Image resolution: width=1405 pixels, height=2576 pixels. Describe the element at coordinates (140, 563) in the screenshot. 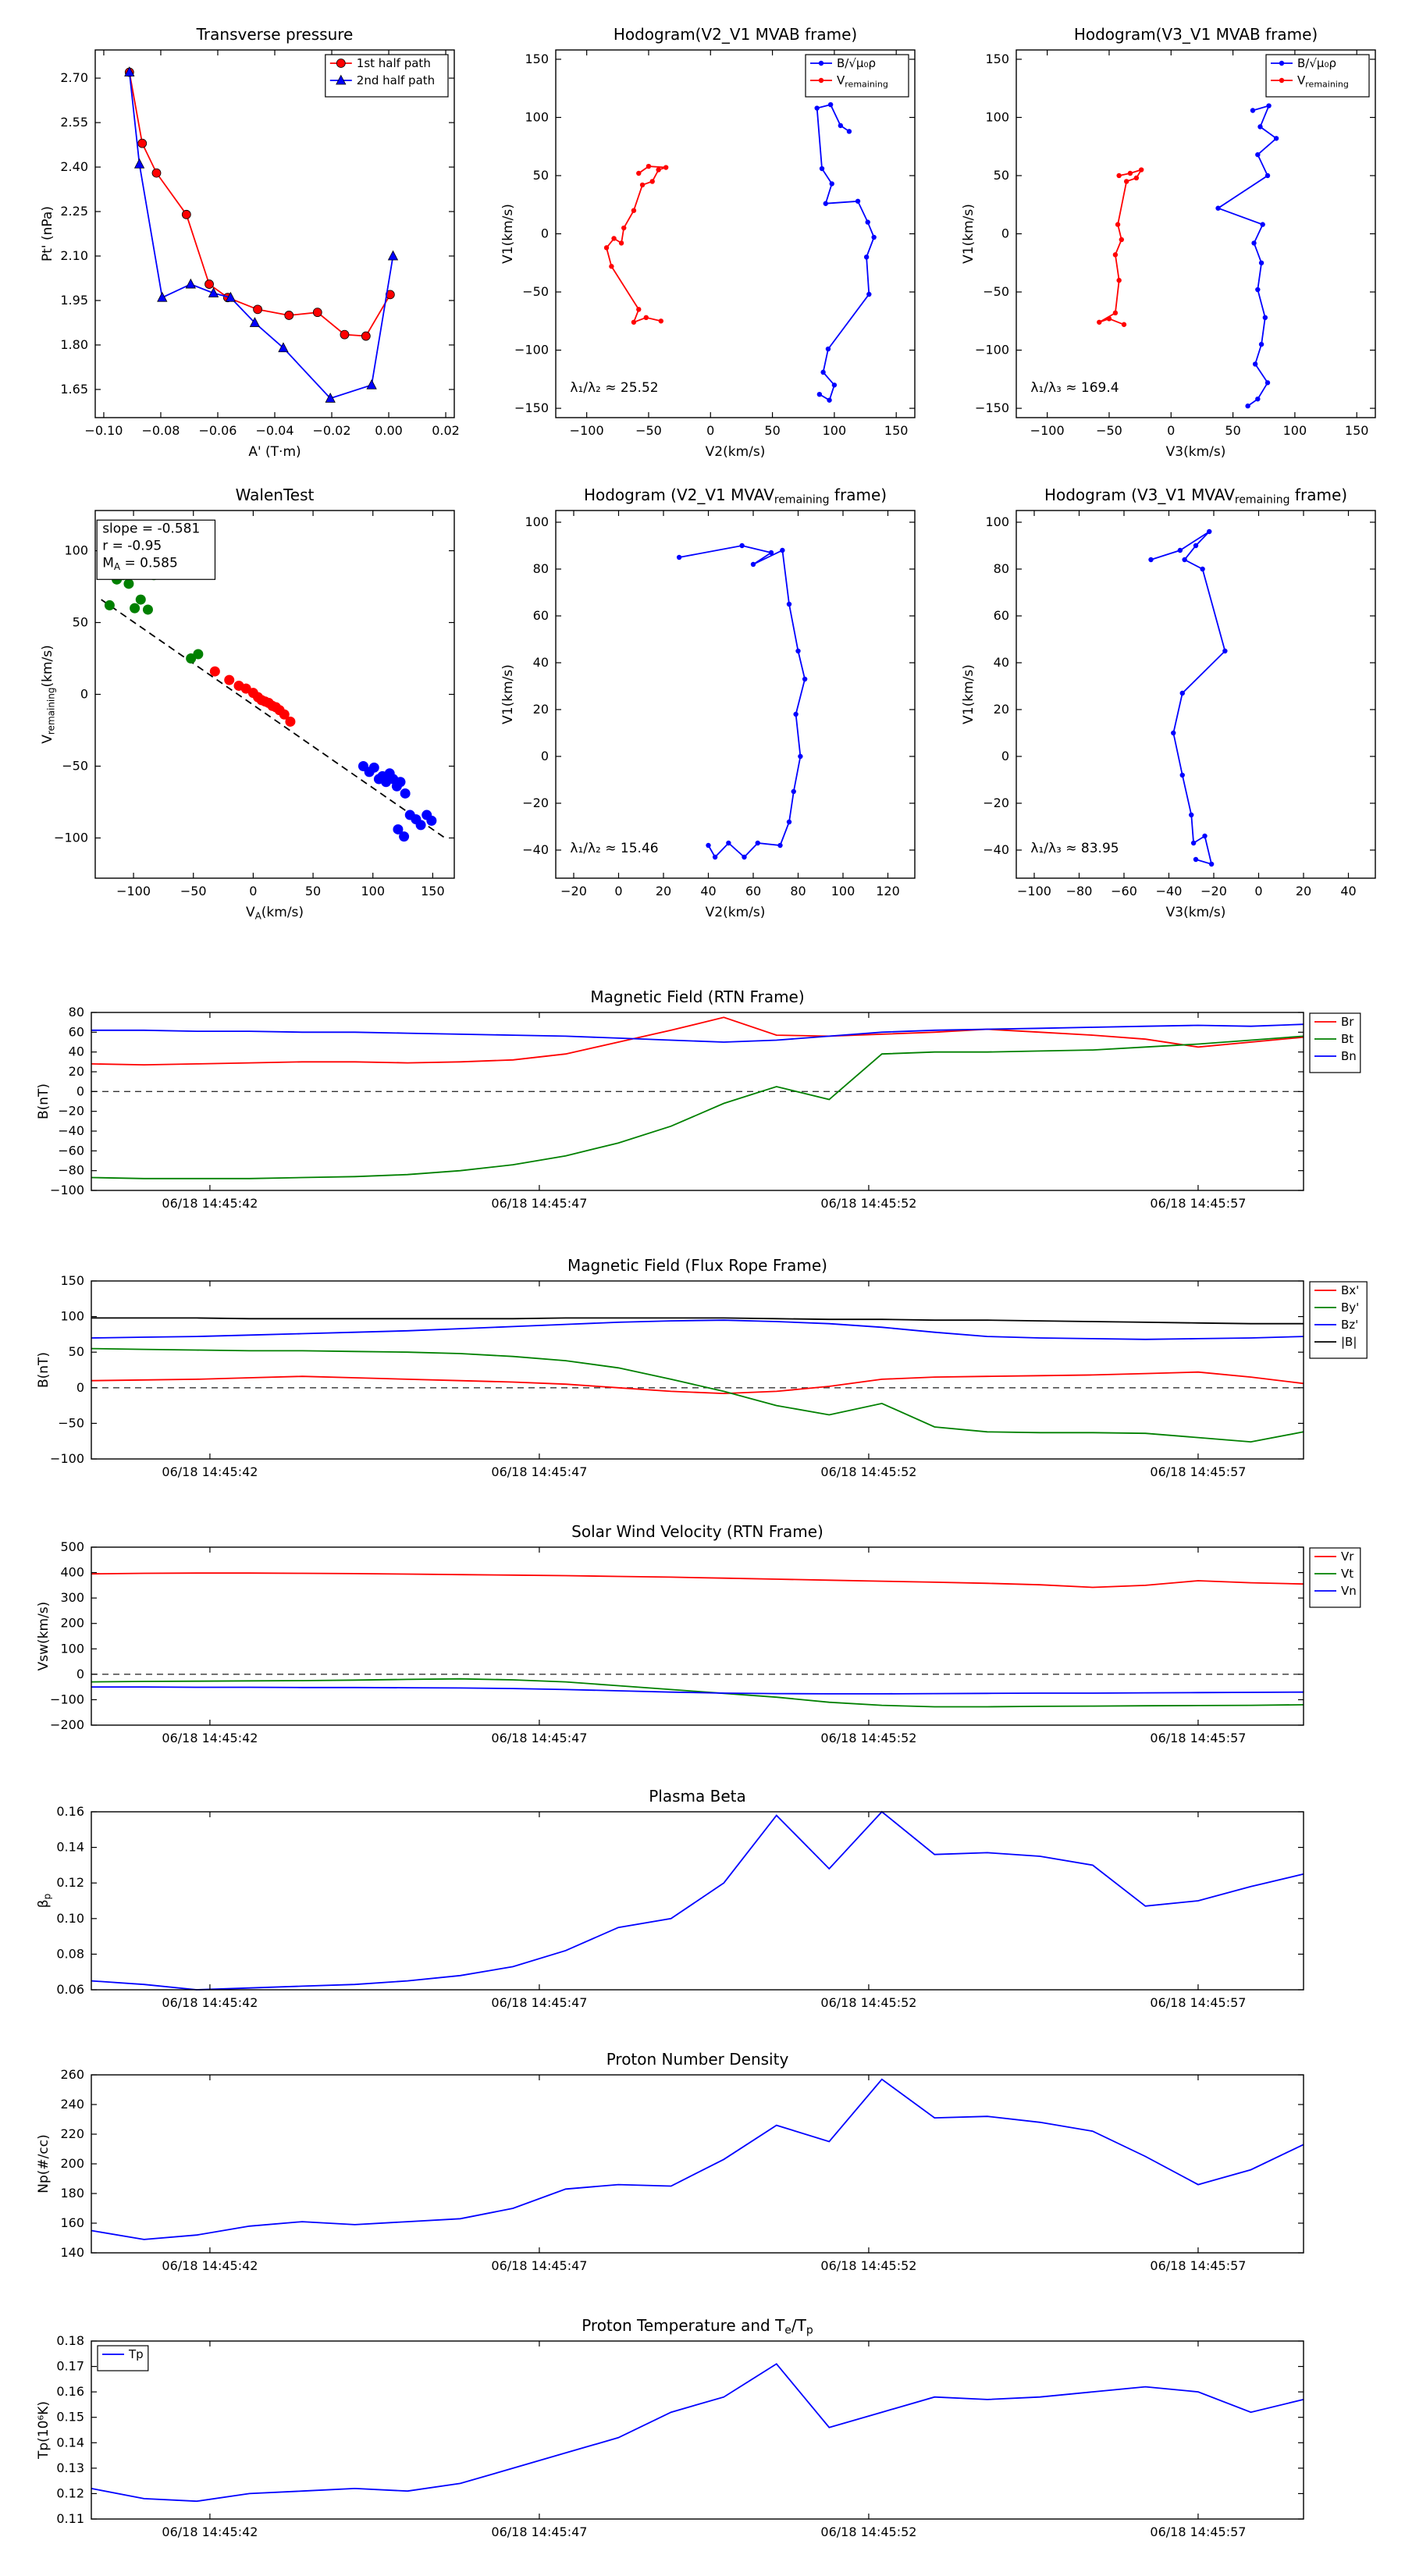

I see `annotation-text: MA = 0.585` at that location.